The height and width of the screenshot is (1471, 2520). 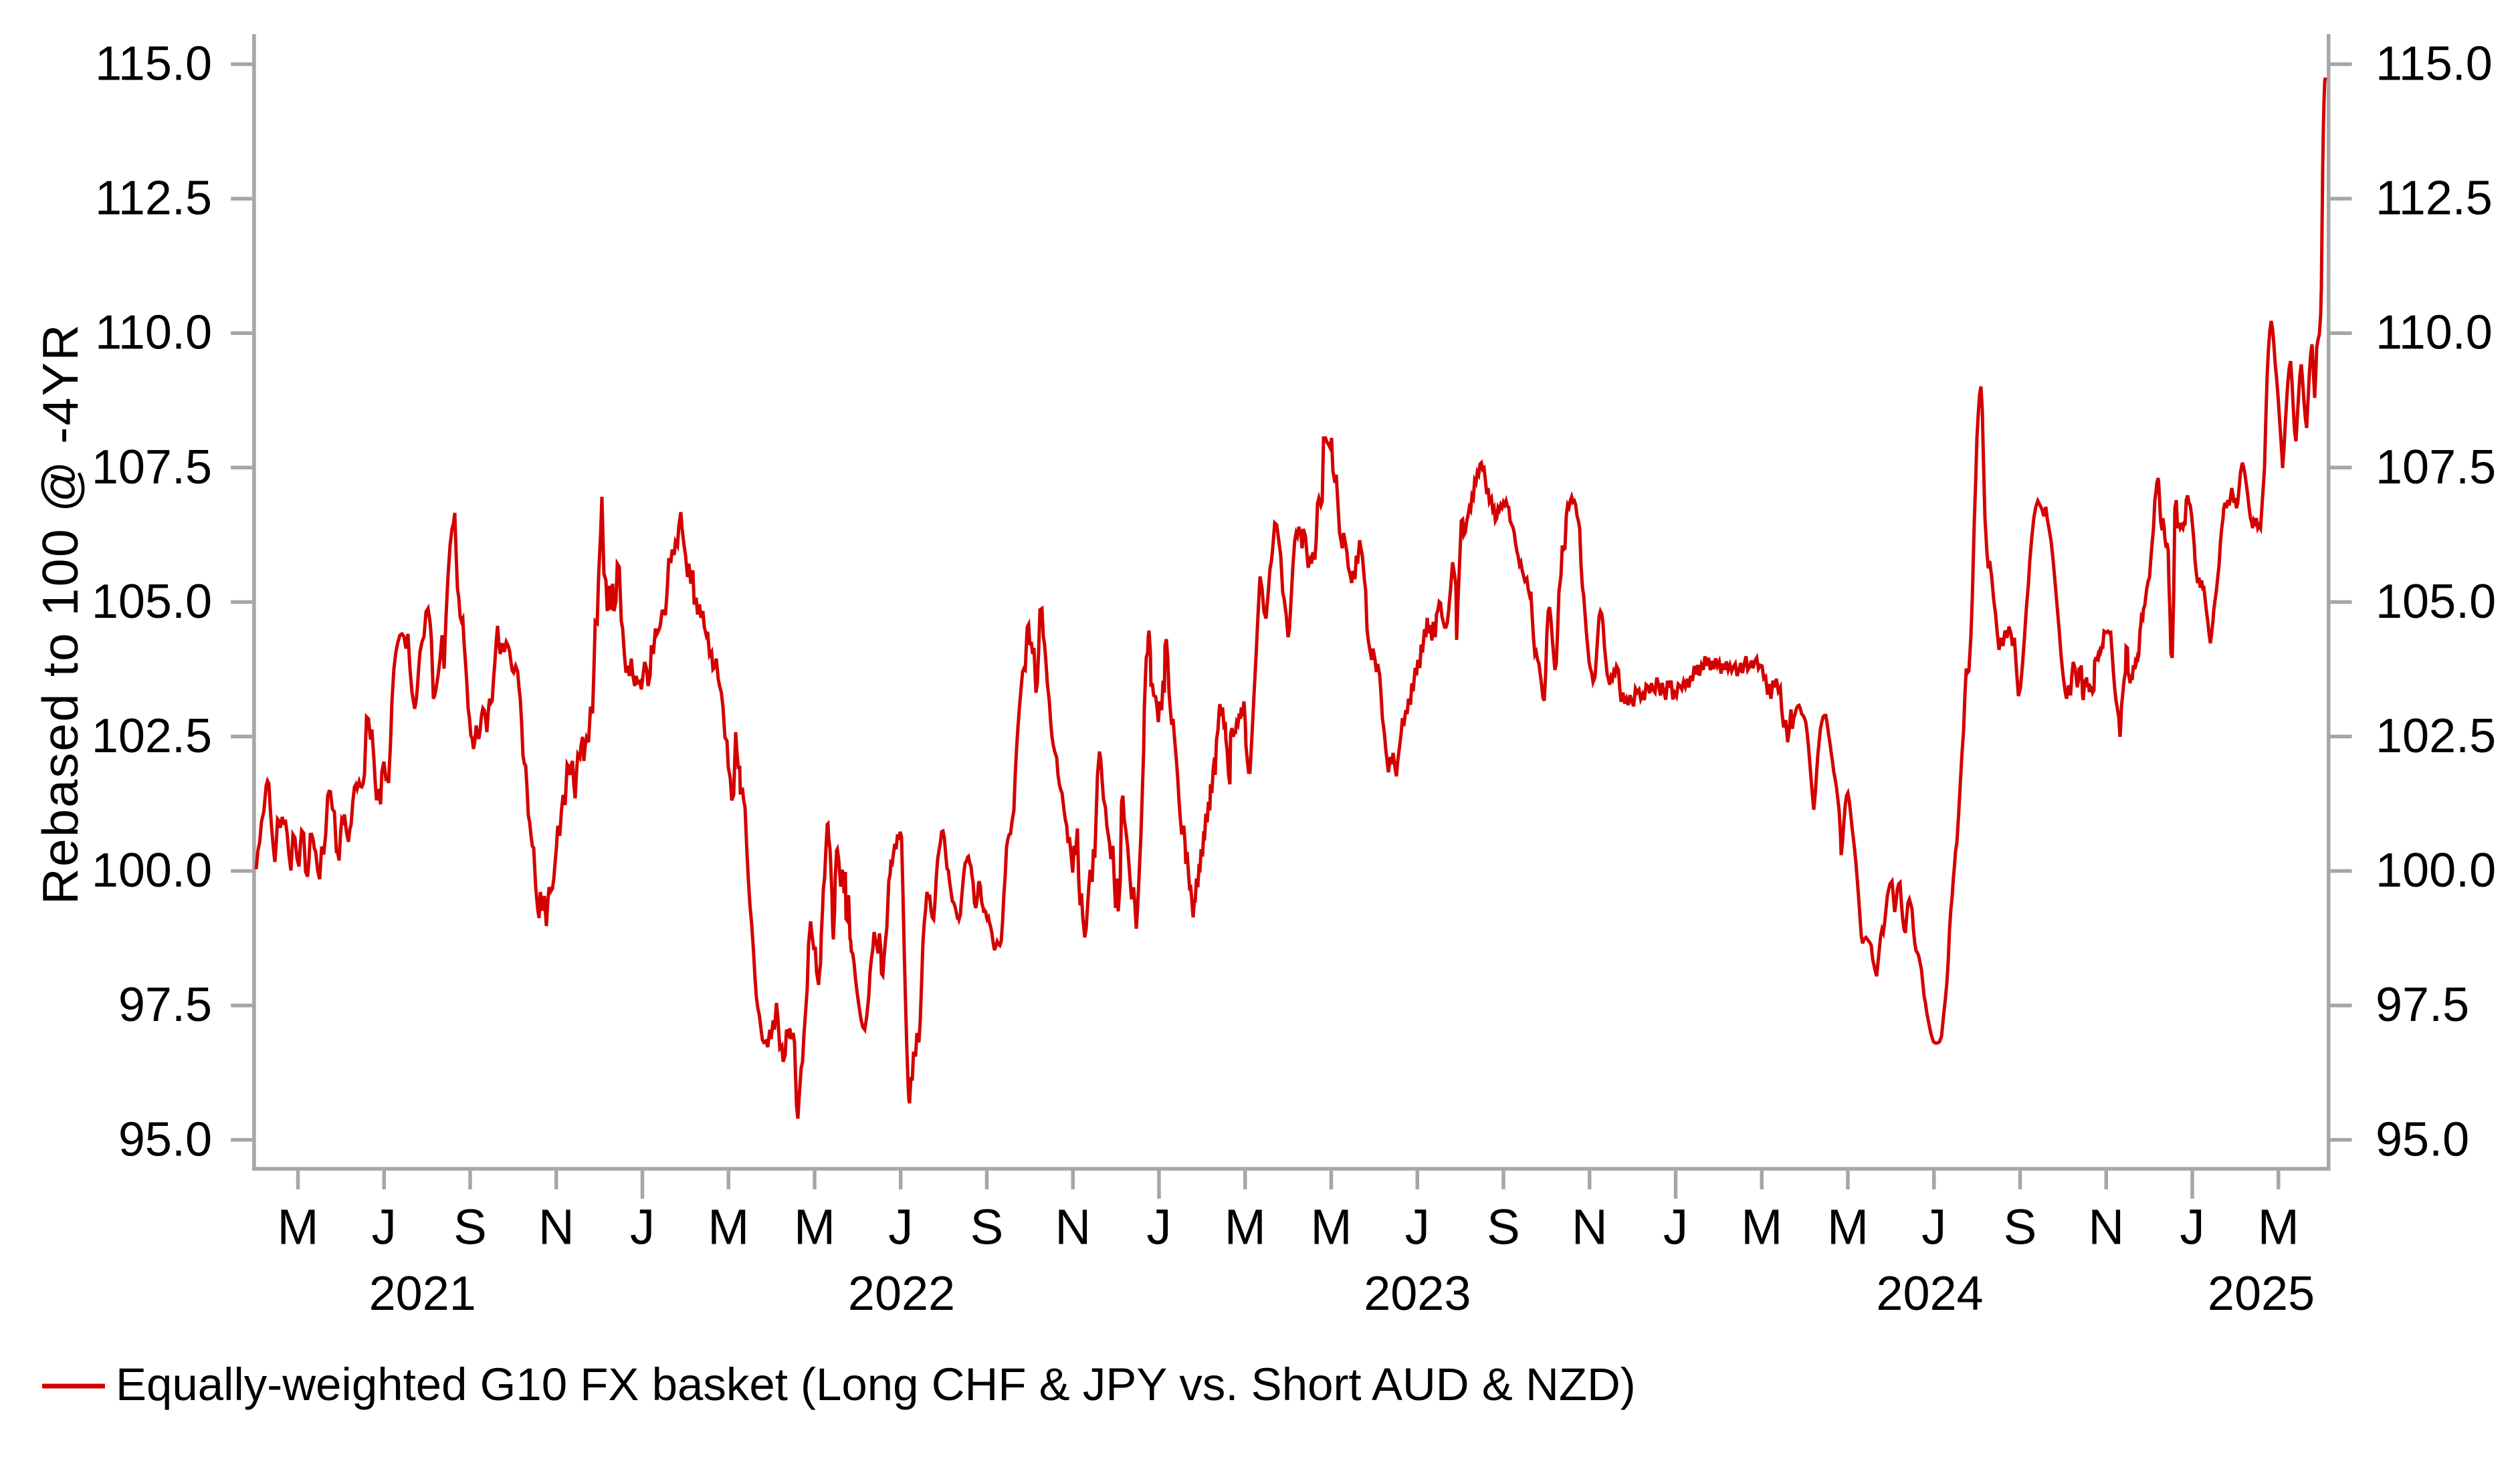 What do you see at coordinates (2261, 1294) in the screenshot?
I see `svg-text: 2025` at bounding box center [2261, 1294].